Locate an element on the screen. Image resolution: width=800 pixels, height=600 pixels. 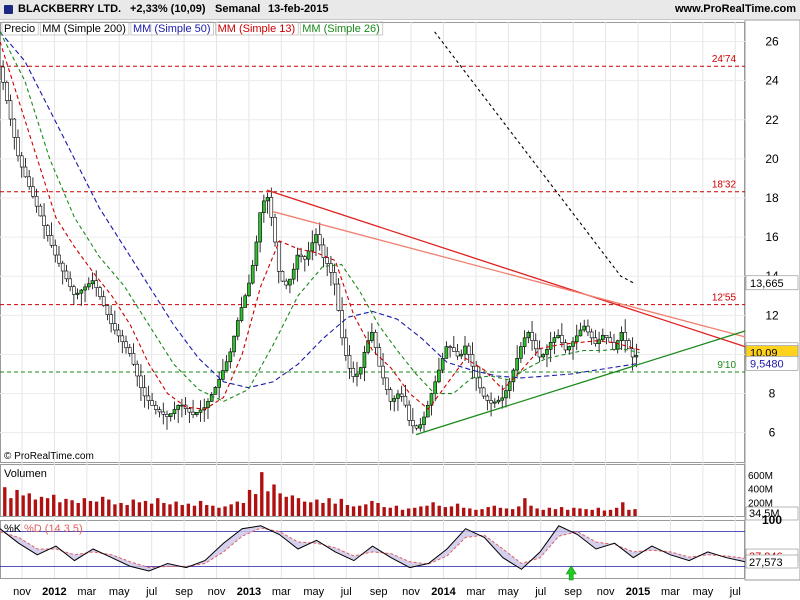
x-tick-label: nov is located at coordinates (22, 592).